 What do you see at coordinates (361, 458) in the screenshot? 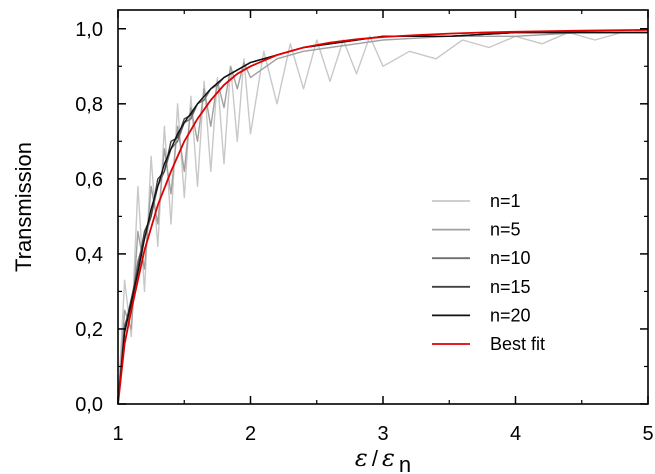
I see `x-axis-title-numerator: ε` at bounding box center [361, 458].